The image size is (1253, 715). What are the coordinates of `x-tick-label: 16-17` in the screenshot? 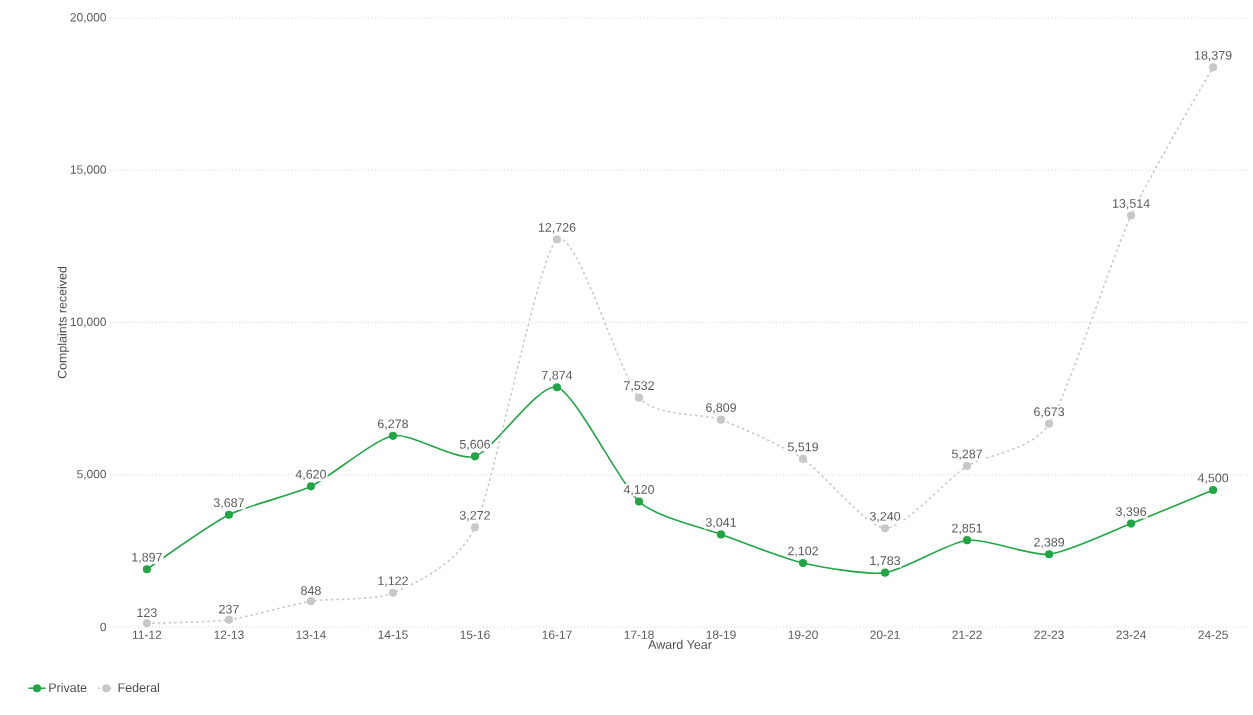 It's located at (557, 634).